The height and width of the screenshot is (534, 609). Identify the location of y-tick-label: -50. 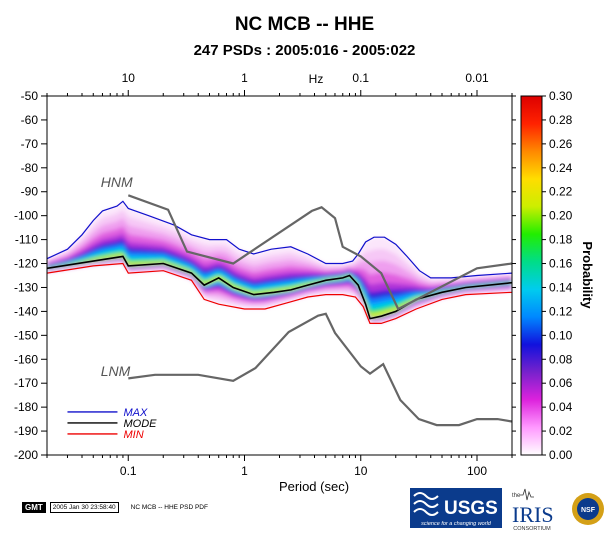
(30, 96).